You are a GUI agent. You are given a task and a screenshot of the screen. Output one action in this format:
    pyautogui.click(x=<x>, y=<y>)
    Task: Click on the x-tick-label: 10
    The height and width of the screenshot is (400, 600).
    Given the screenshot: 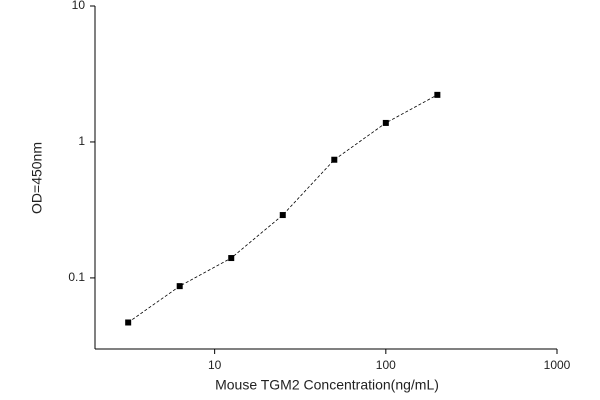 What is the action you would take?
    pyautogui.click(x=215, y=365)
    